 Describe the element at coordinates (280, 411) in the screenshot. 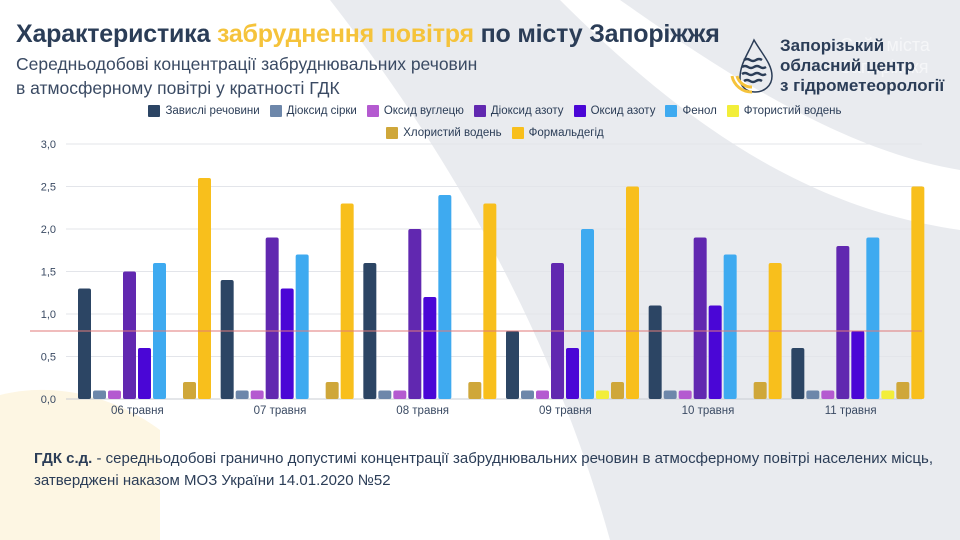

I see `x-tick-label: 07 травня` at that location.